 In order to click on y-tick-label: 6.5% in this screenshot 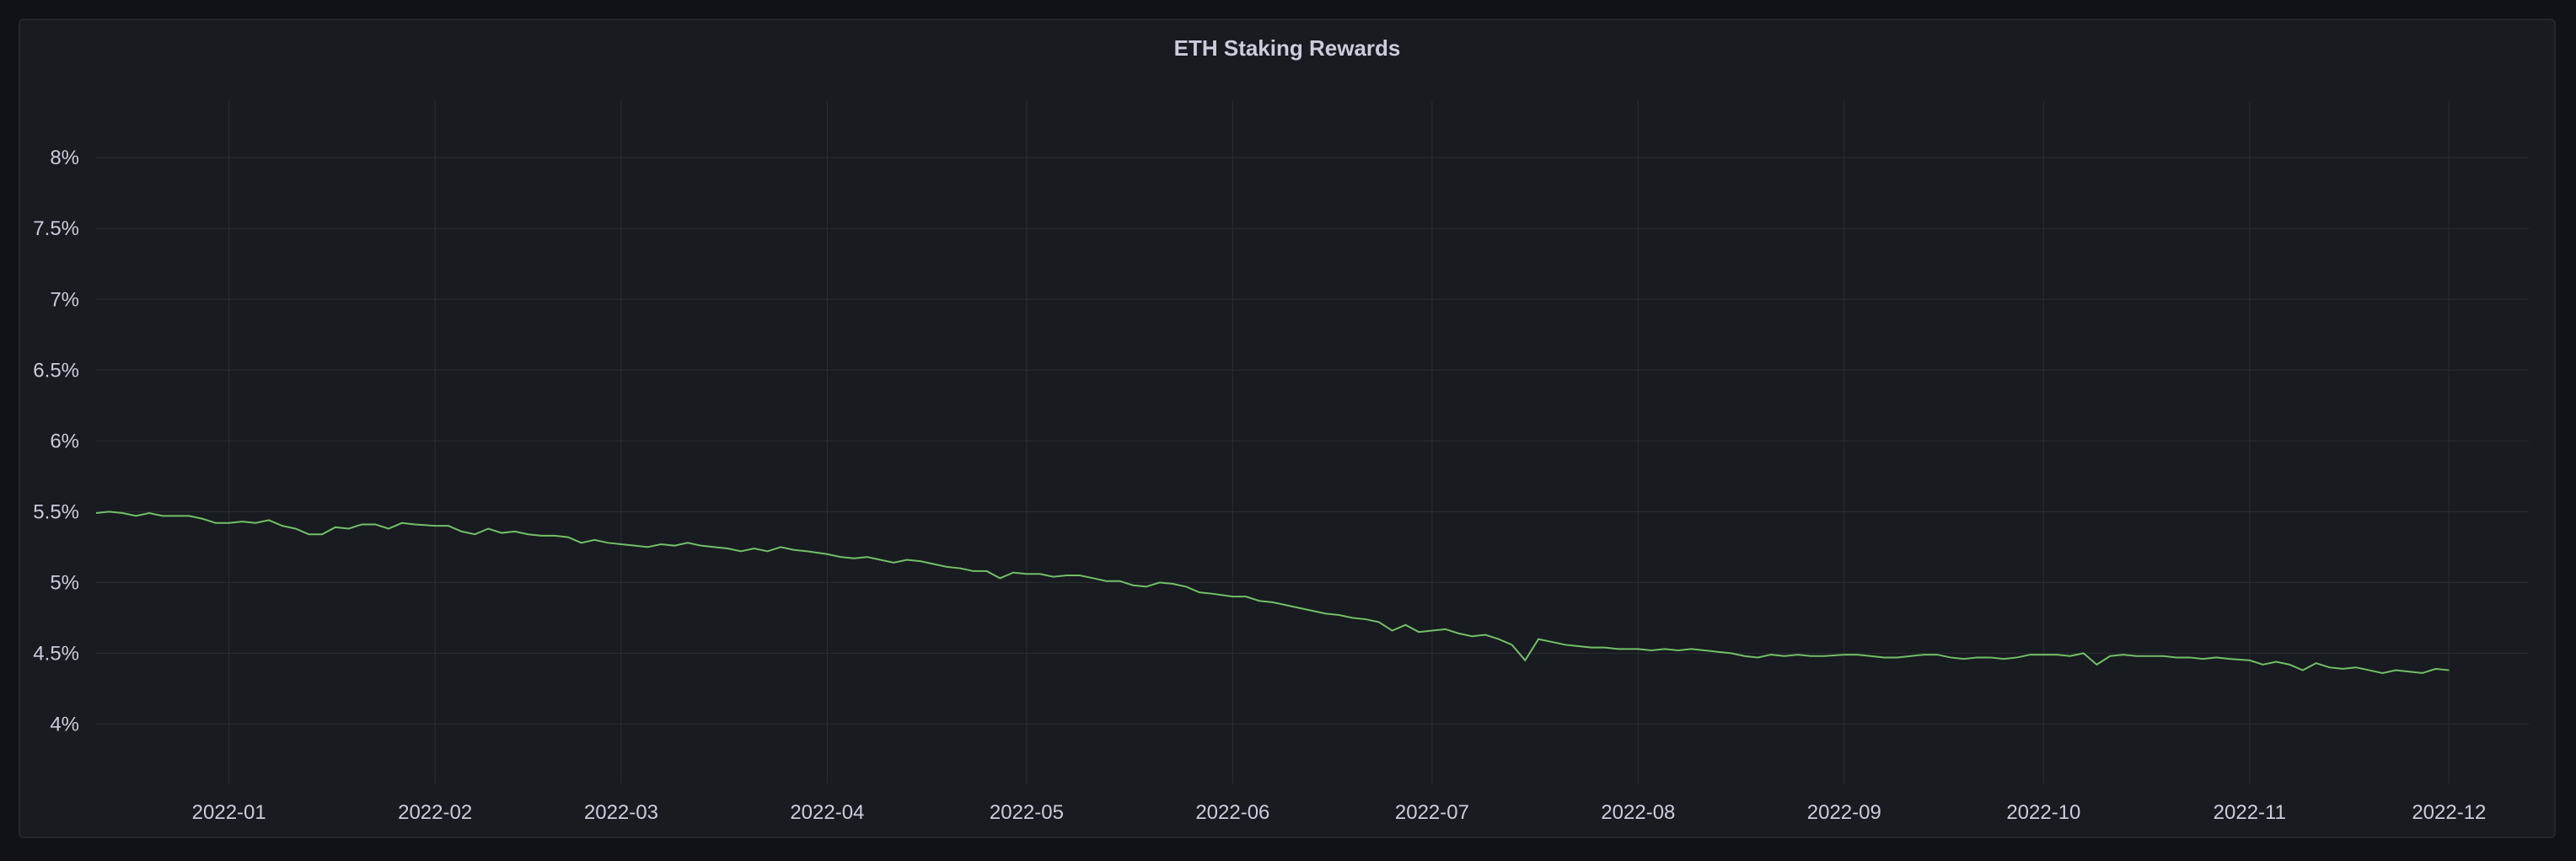, I will do `click(56, 371)`.